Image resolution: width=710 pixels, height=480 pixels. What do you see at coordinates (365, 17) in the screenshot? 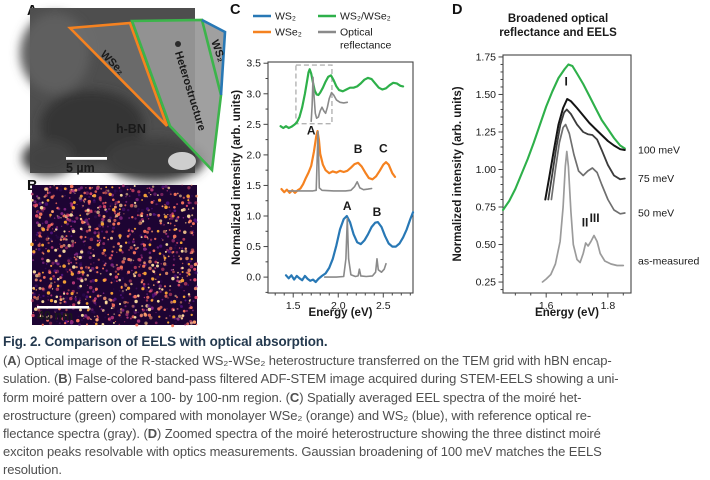
I see `legend-label: WS₂/WSe₂` at bounding box center [365, 17].